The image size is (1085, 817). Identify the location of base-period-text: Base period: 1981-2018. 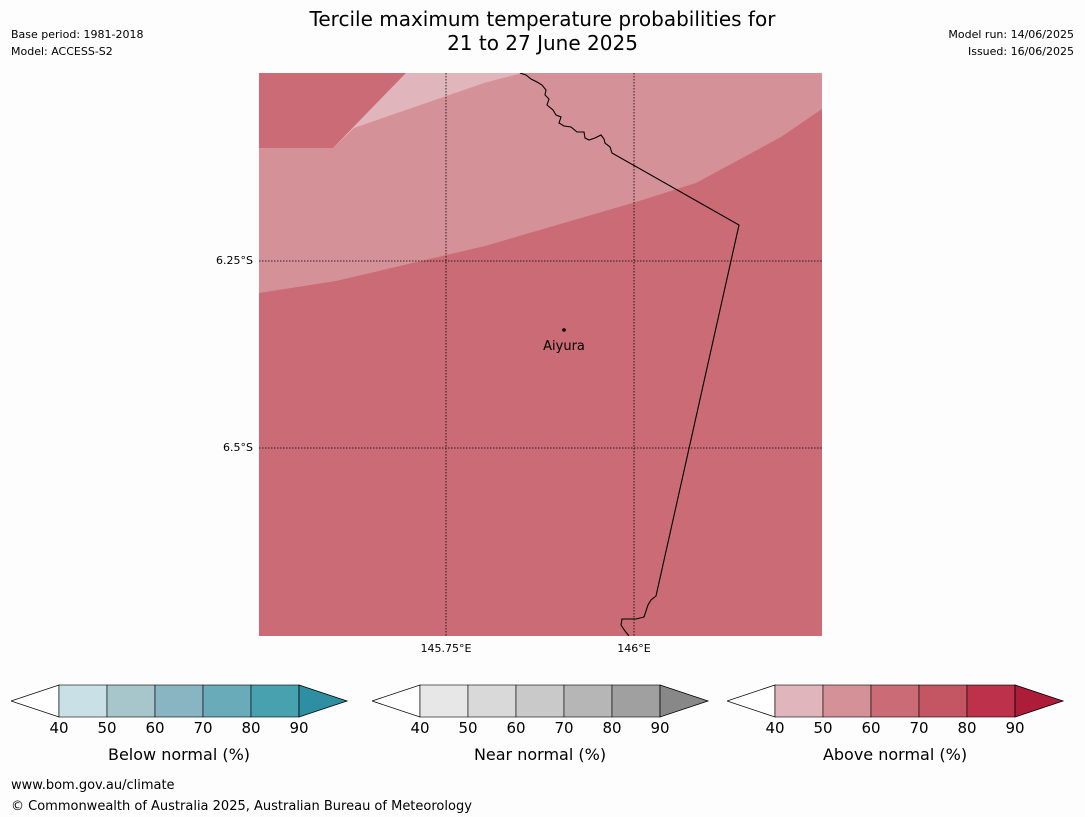
(77, 34).